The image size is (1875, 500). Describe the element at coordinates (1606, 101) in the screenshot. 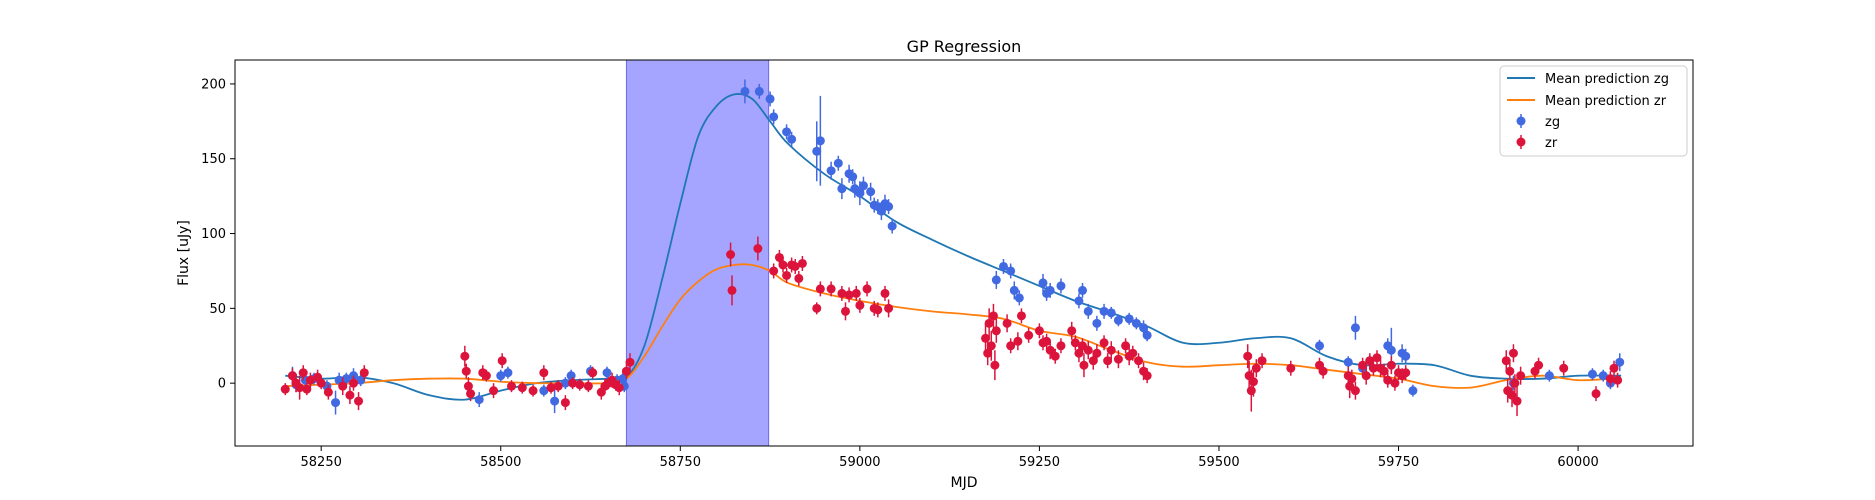

I see `legend-label-line-zr: Mean prediction zr` at that location.